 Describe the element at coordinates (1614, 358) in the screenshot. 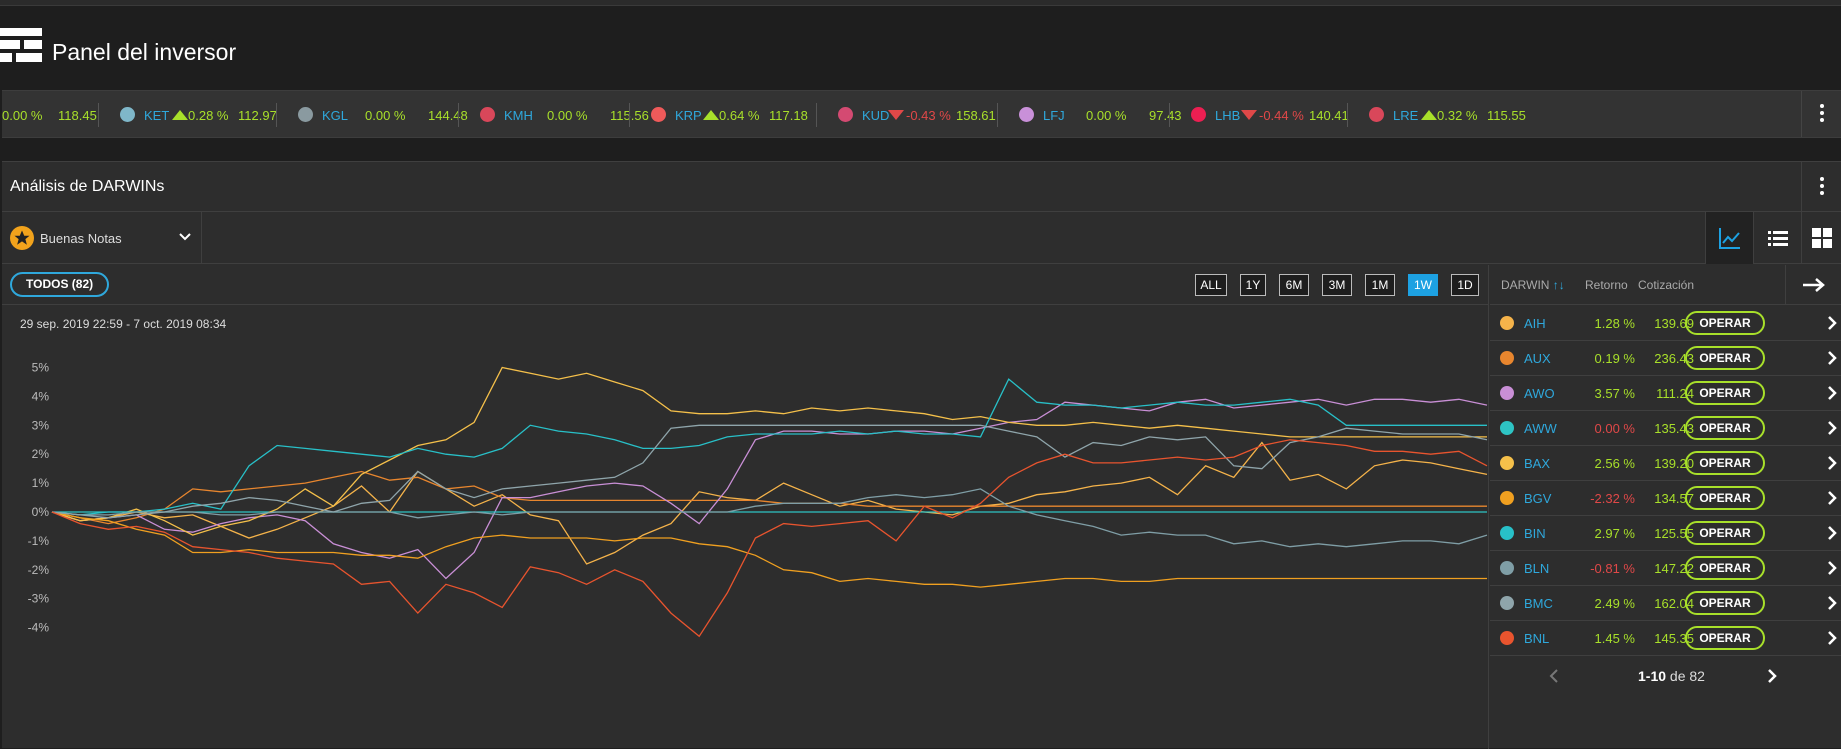

I see `darwin-return: 0.19 %` at that location.